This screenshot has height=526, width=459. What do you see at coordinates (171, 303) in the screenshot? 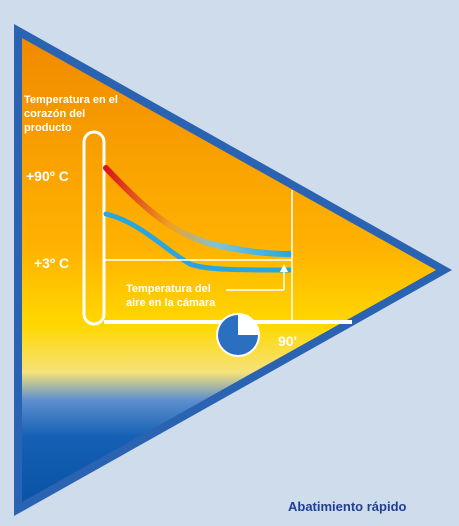
I see `air-label-line-2: aire en la cámara` at bounding box center [171, 303].